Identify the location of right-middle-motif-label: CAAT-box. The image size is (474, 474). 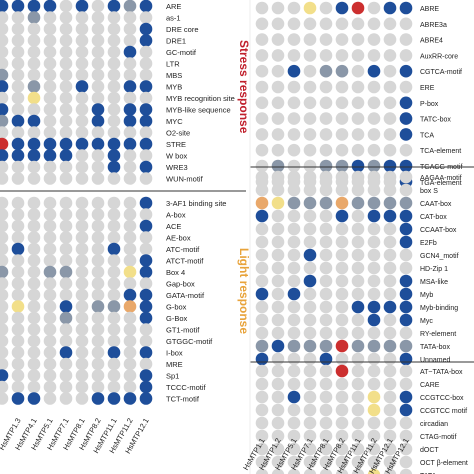
(436, 204).